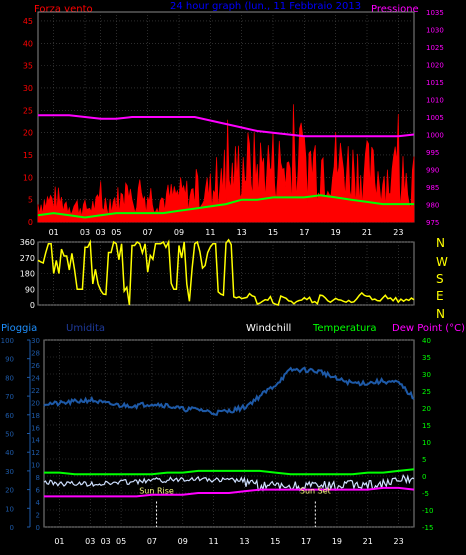  What do you see at coordinates (242, 232) in the screenshot?
I see `x-tick-label: 13` at bounding box center [242, 232].